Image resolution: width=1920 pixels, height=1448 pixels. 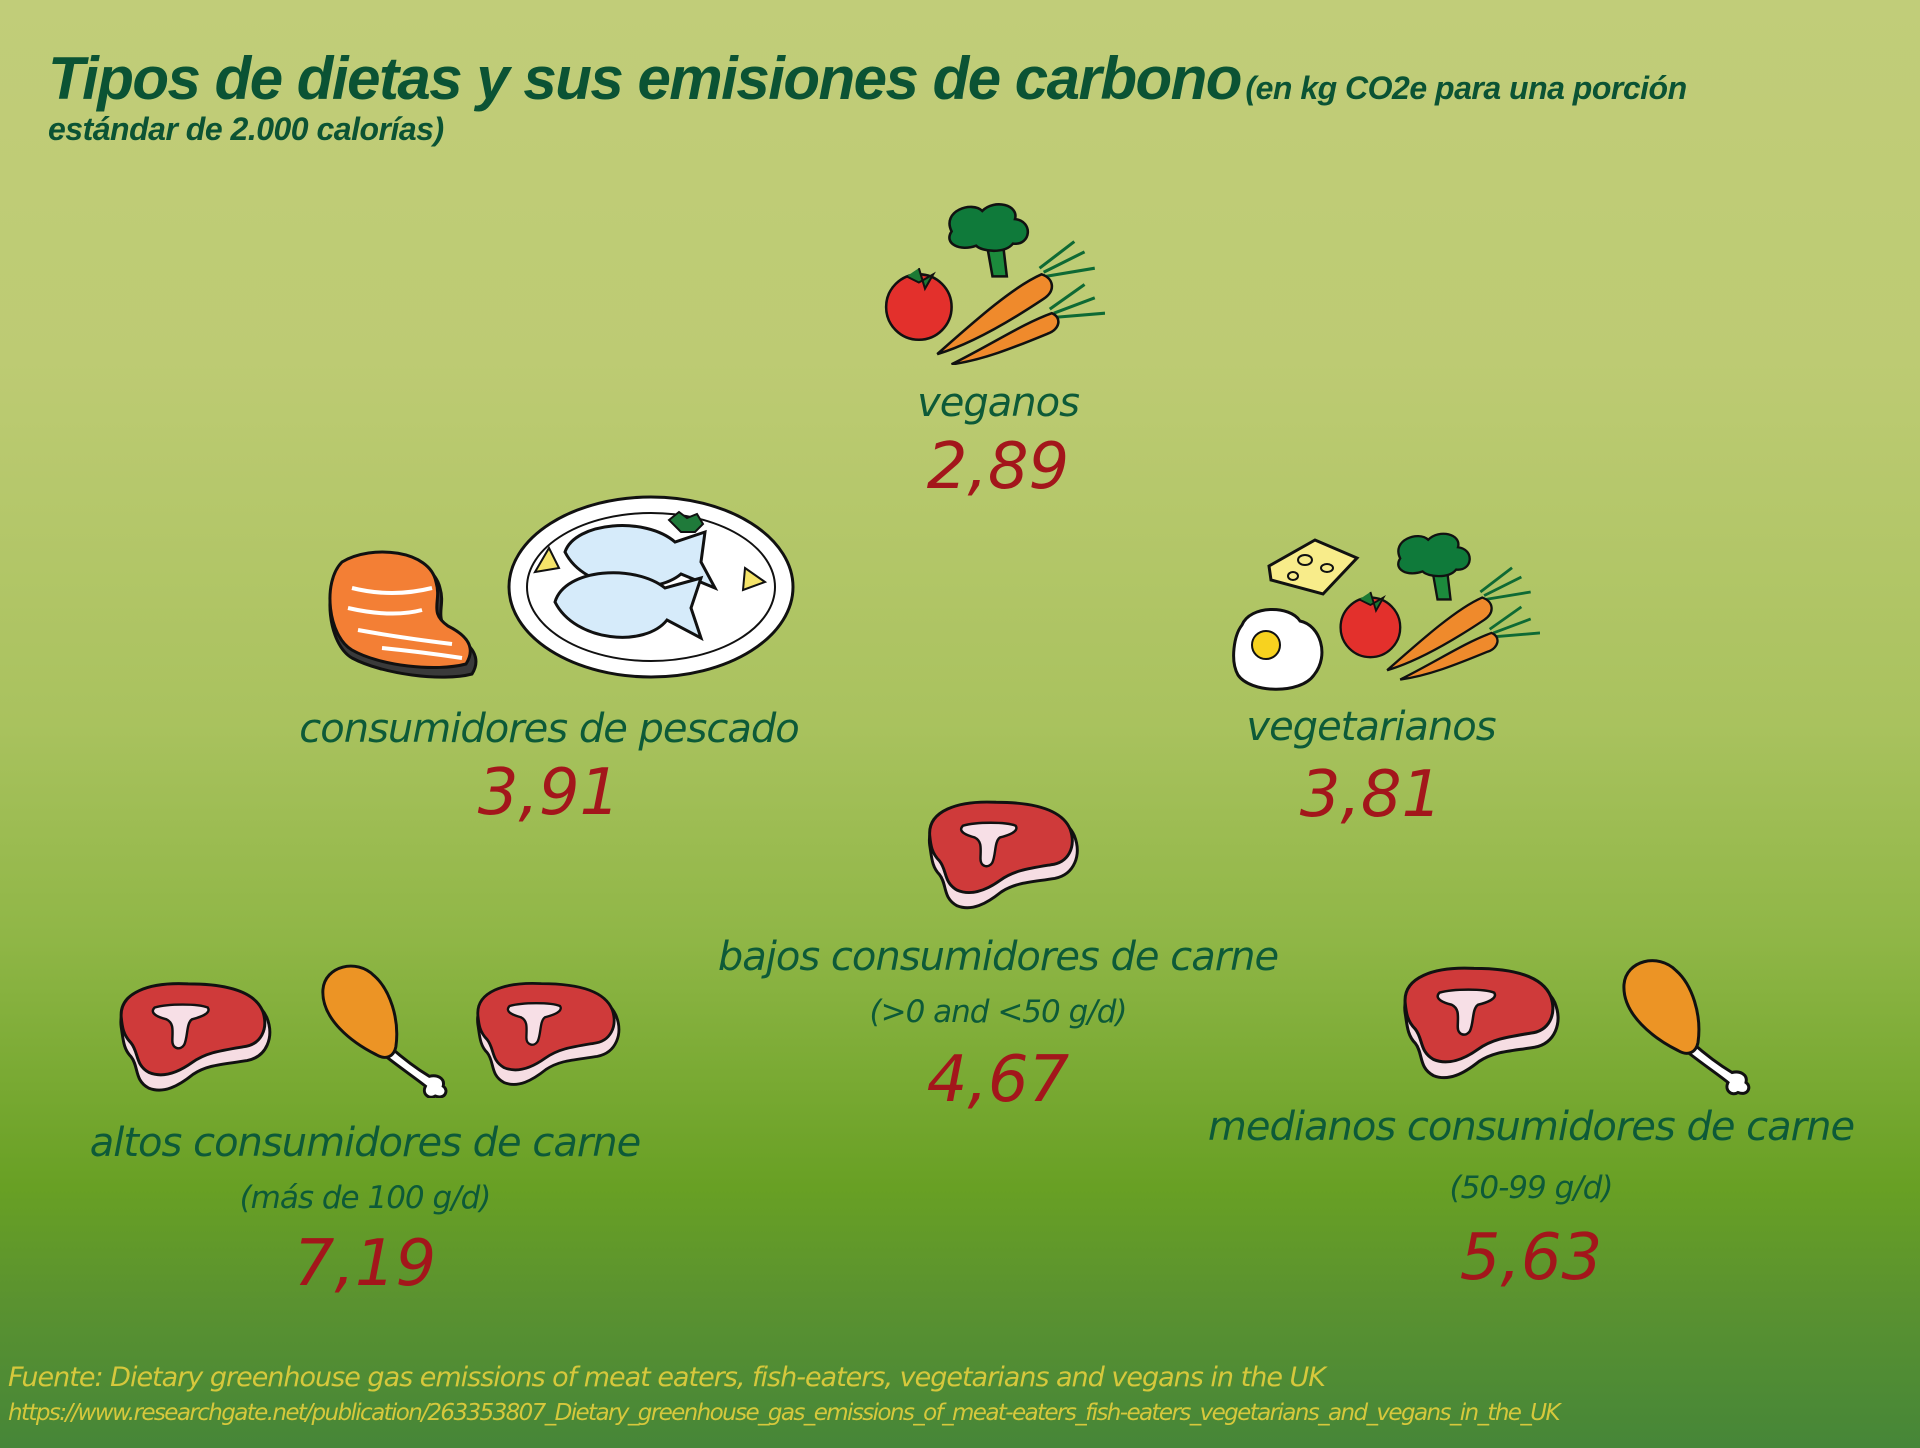 What do you see at coordinates (998, 1080) in the screenshot?
I see `value-bajos: 4,67` at bounding box center [998, 1080].